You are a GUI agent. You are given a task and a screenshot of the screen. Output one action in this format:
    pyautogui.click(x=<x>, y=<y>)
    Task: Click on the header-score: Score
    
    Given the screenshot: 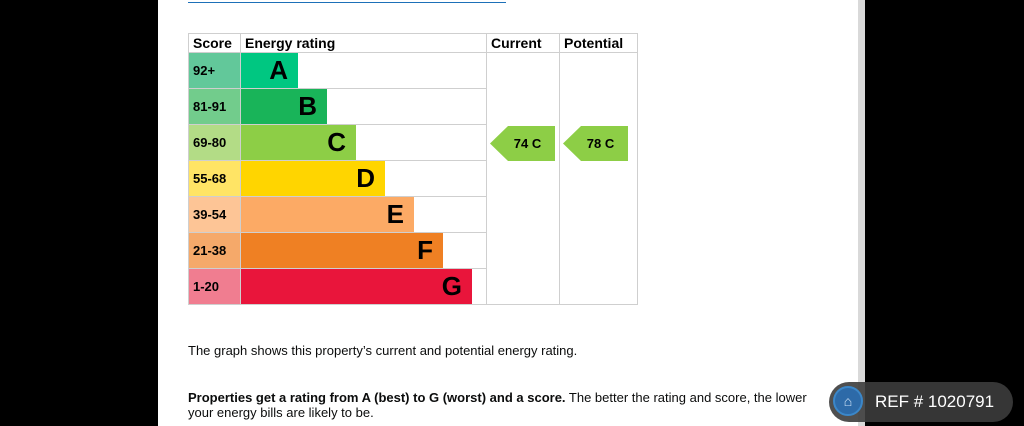 What is the action you would take?
    pyautogui.click(x=214, y=43)
    